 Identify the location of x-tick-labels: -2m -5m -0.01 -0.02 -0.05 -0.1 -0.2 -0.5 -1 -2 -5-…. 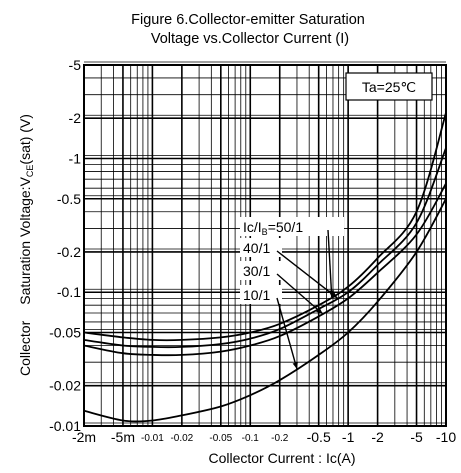
(264, 437).